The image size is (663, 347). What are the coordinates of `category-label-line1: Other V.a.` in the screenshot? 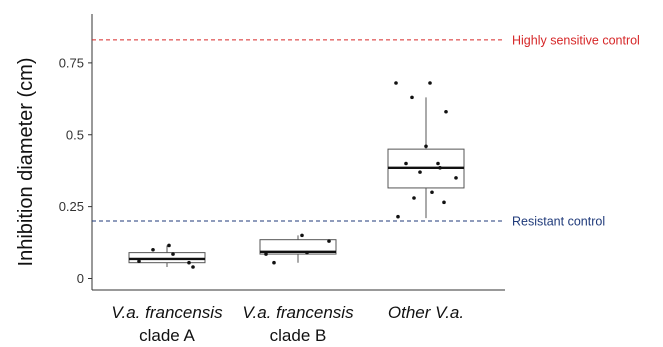 It's located at (426, 312).